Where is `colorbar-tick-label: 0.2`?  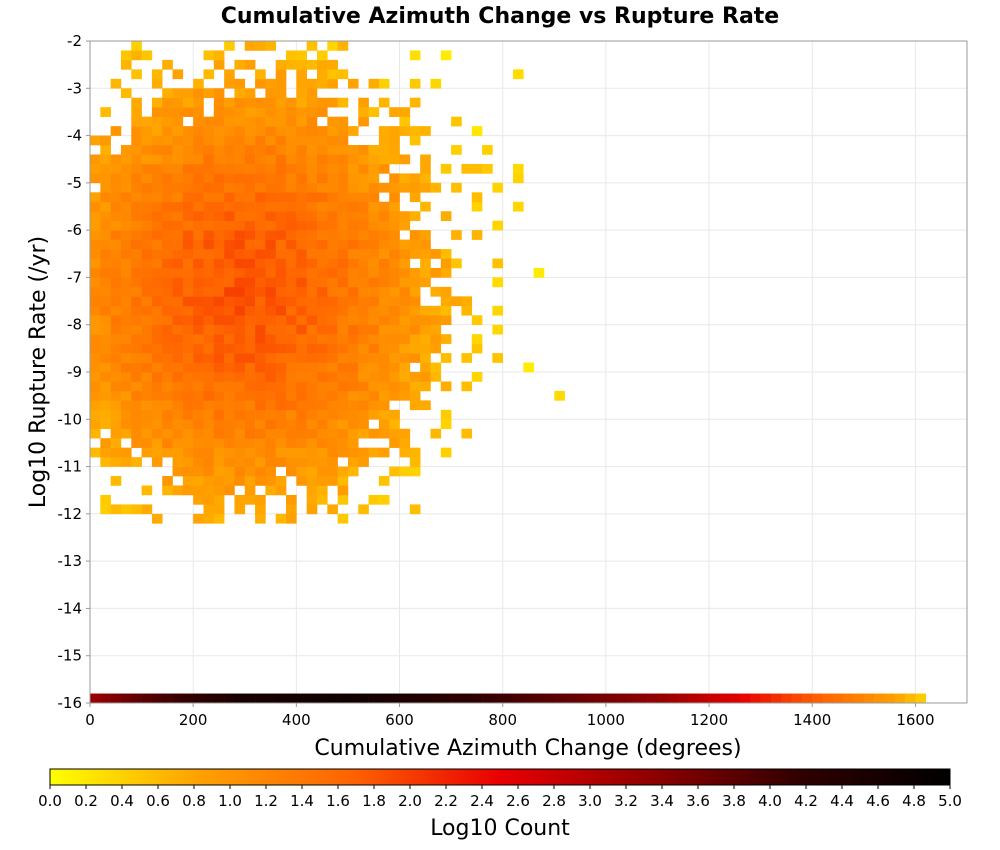
colorbar-tick-label: 0.2 is located at coordinates (86, 801).